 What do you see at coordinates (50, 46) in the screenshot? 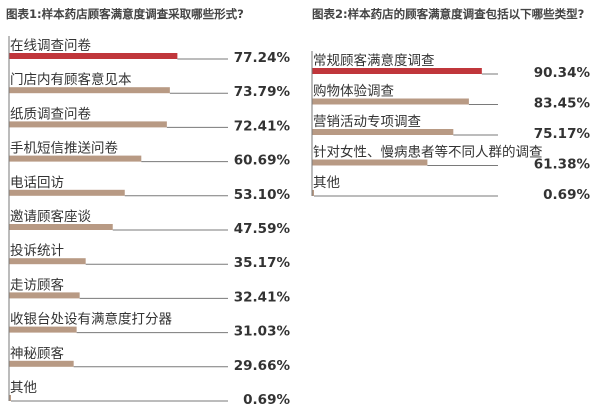
I see `category-label: 在线调查问卷` at bounding box center [50, 46].